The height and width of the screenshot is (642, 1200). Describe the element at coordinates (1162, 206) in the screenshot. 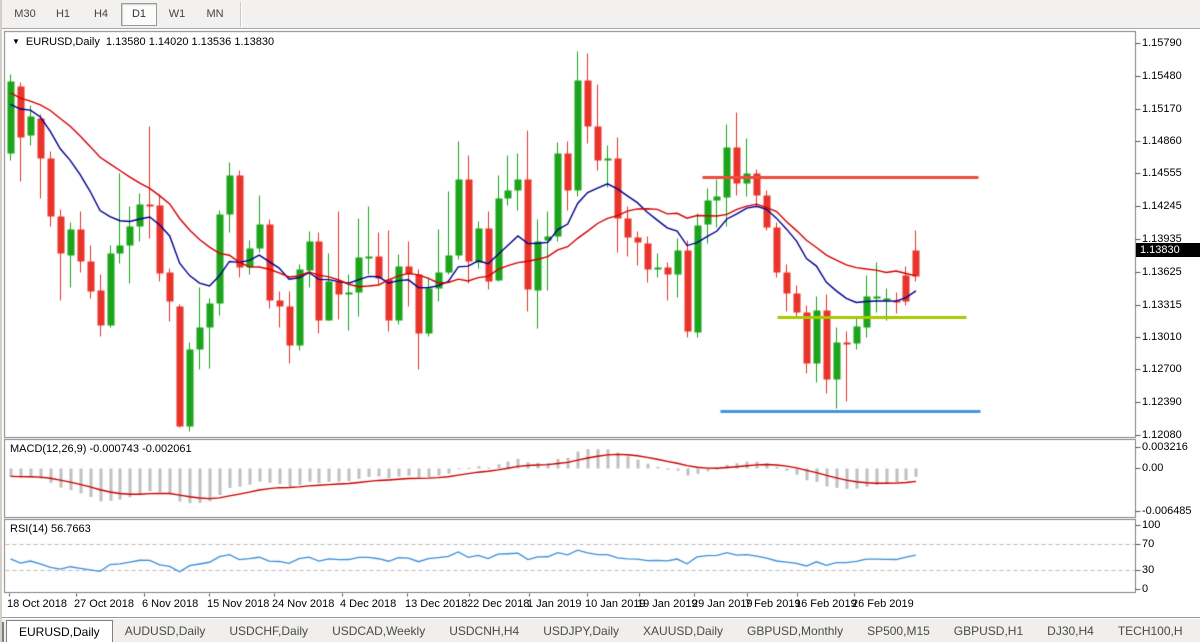

I see `price-axis-label: 1.14245` at that location.